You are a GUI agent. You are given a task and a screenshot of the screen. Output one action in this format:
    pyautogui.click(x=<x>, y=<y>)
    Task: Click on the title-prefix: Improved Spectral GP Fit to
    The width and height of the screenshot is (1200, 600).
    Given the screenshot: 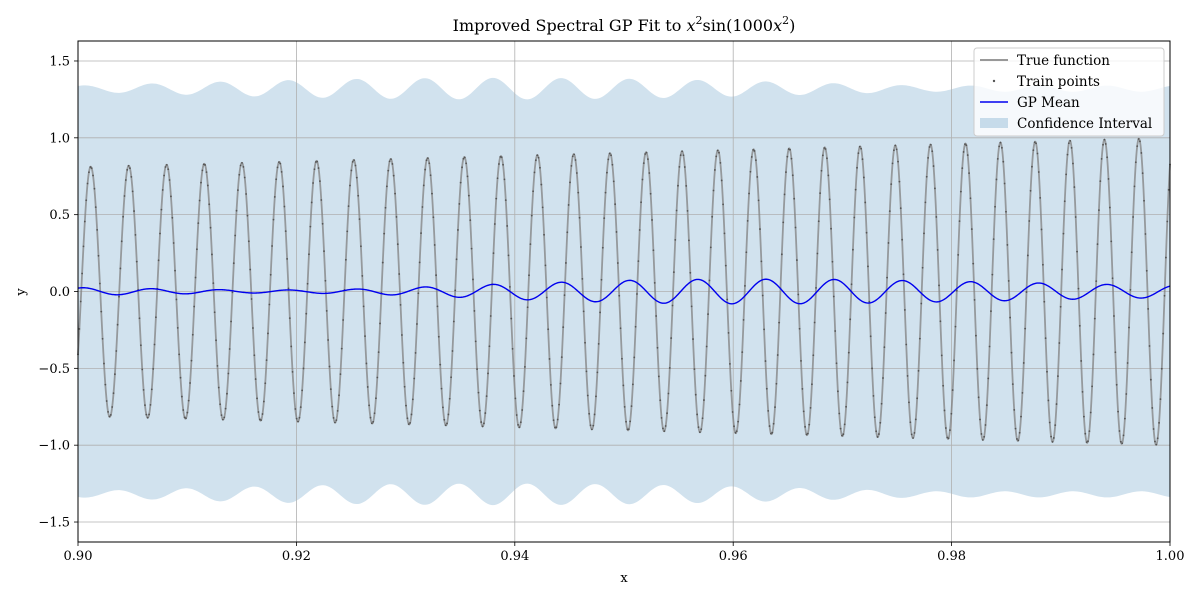 What is the action you would take?
    pyautogui.click(x=570, y=25)
    